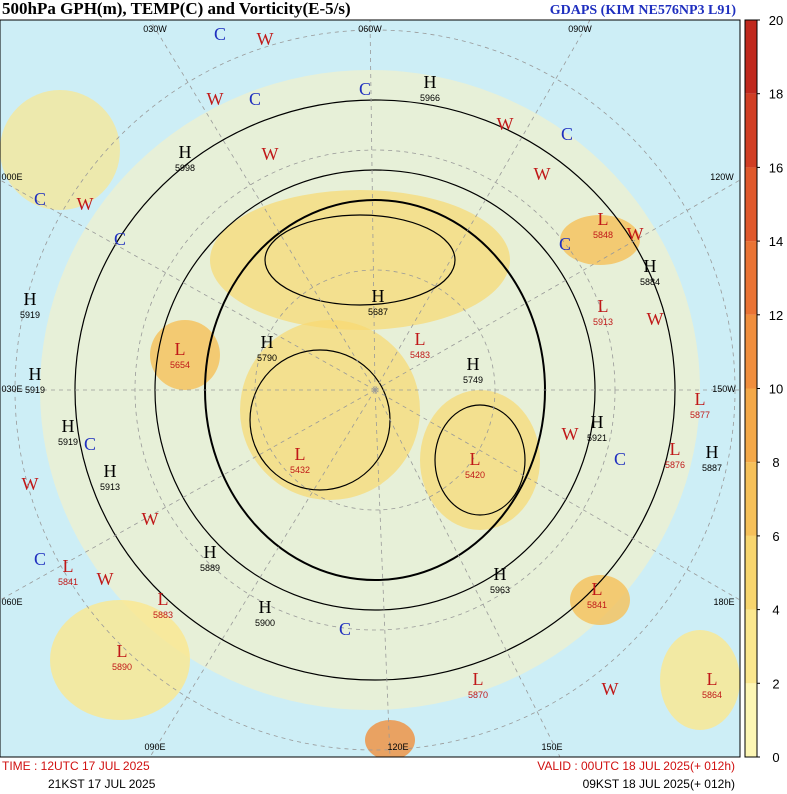  Describe the element at coordinates (775, 610) in the screenshot. I see `colorbar-tick-label: 4` at that location.